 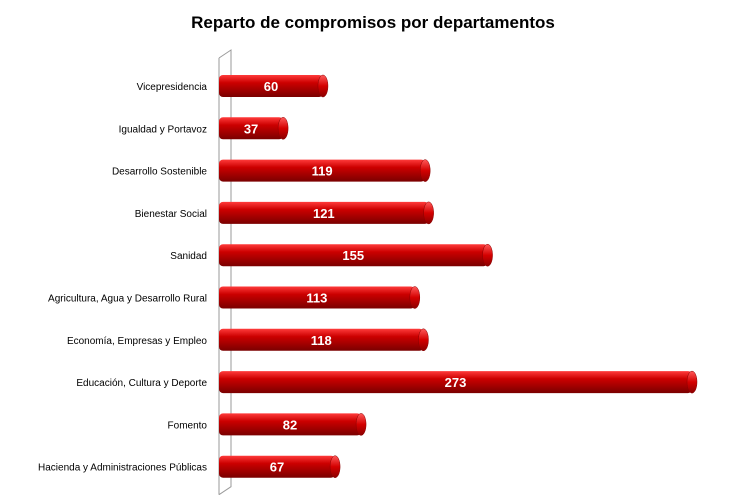 What do you see at coordinates (188, 425) in the screenshot?
I see `category-label: Fomento` at bounding box center [188, 425].